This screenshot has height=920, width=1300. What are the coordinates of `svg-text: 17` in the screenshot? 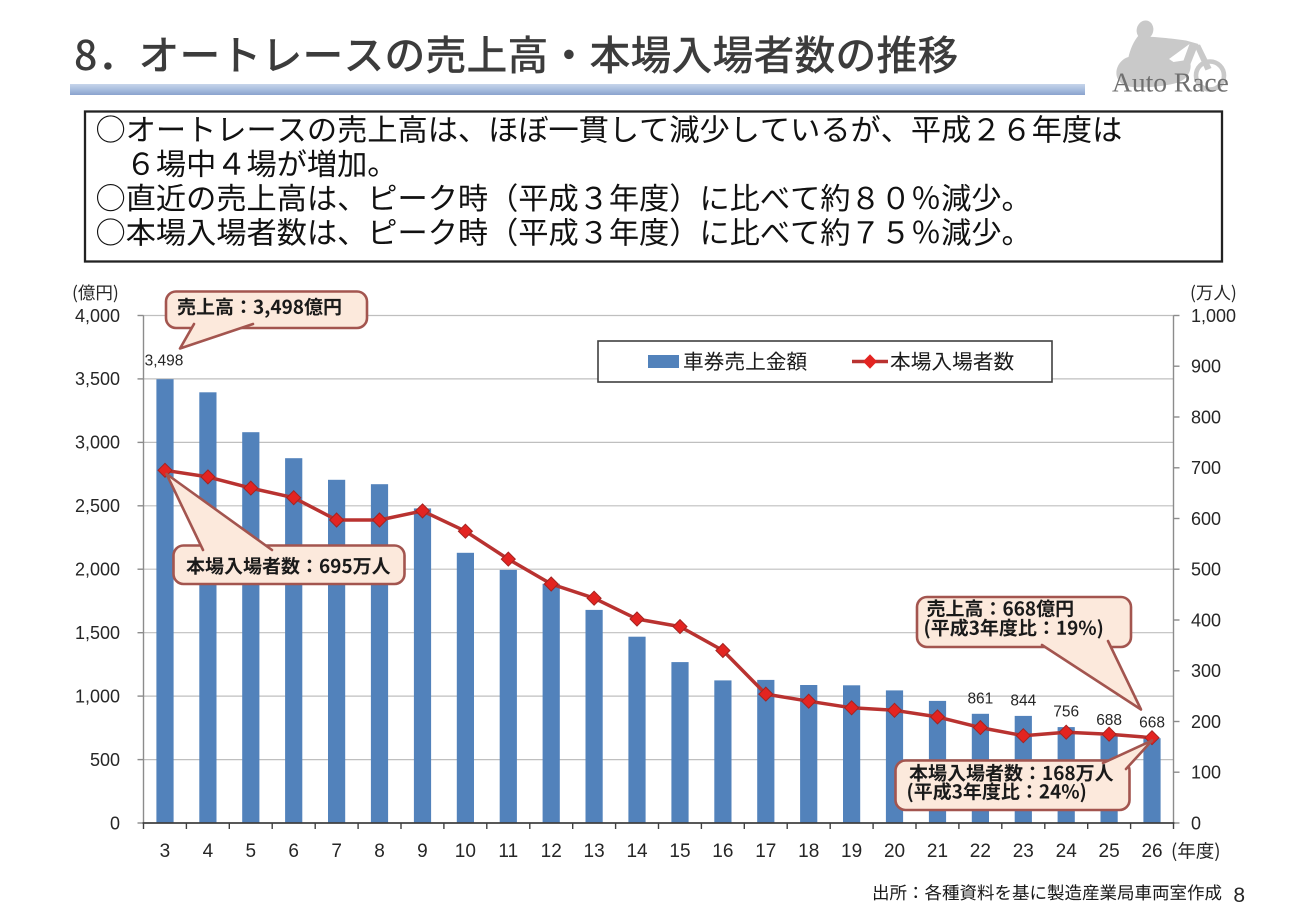 It's located at (765, 851).